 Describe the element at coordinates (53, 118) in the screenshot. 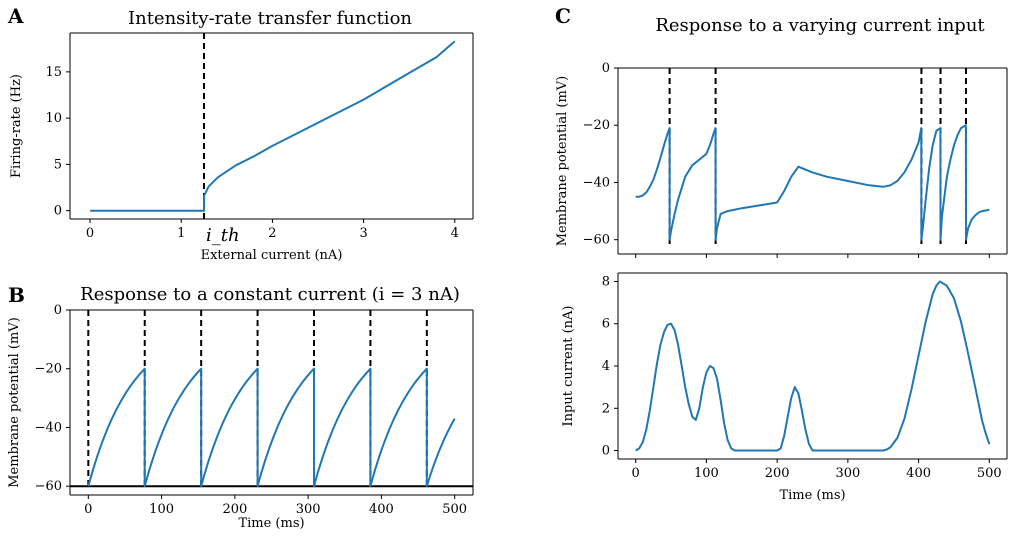

I see `y-tick-label: 10` at that location.